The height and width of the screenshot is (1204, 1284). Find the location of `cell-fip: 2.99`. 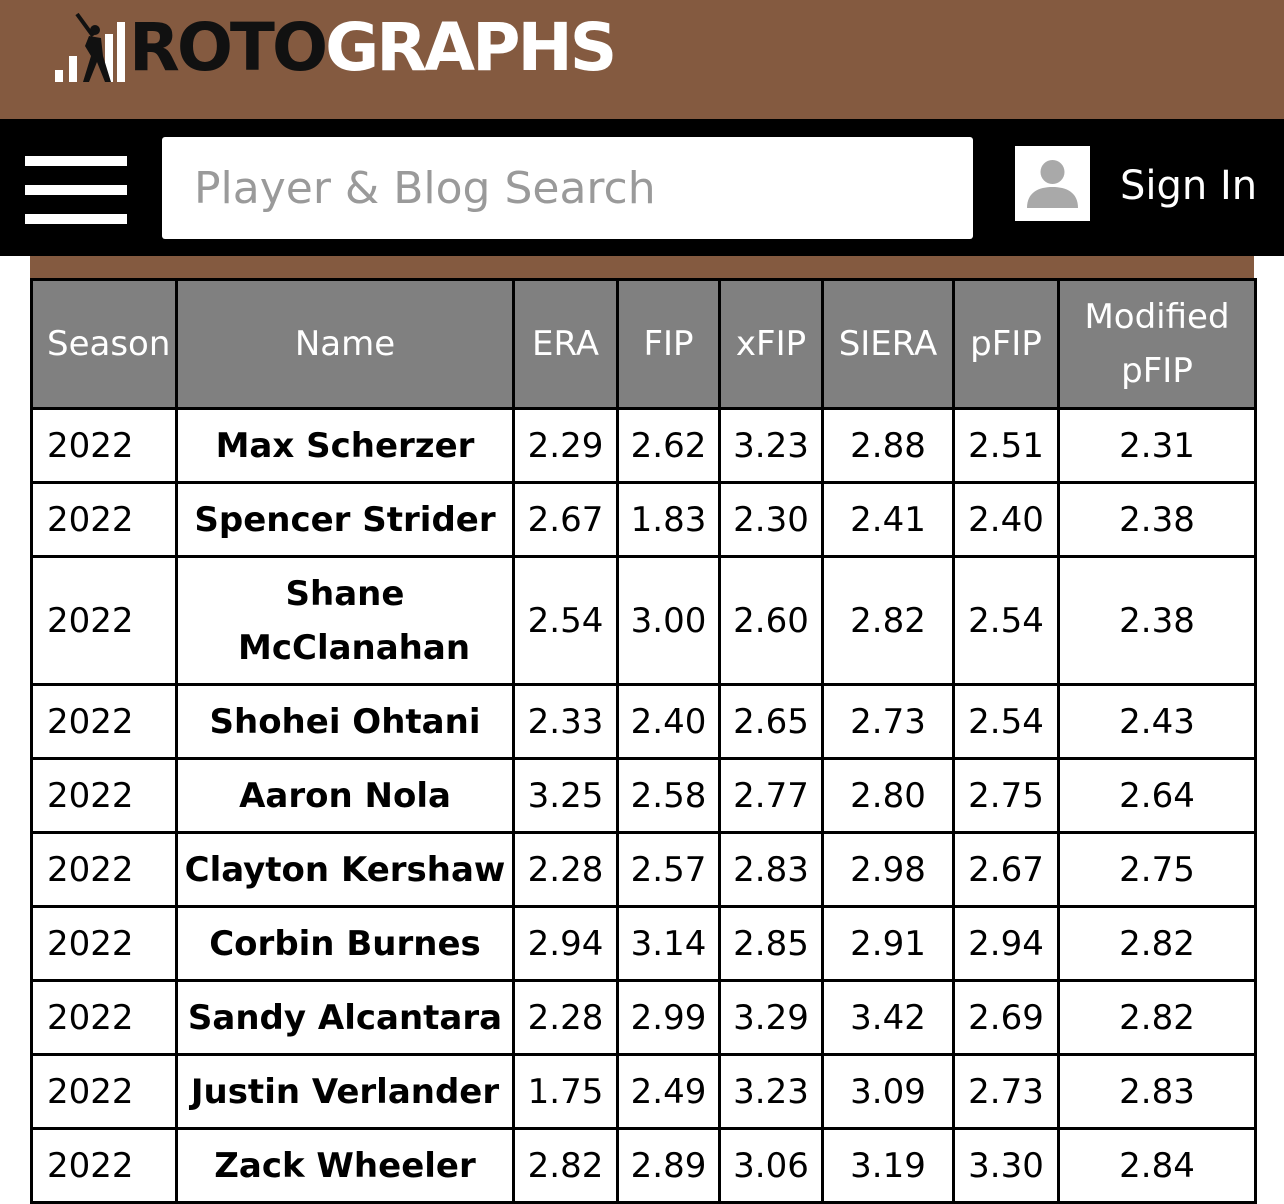

cell-fip: 2.99 is located at coordinates (668, 1017).